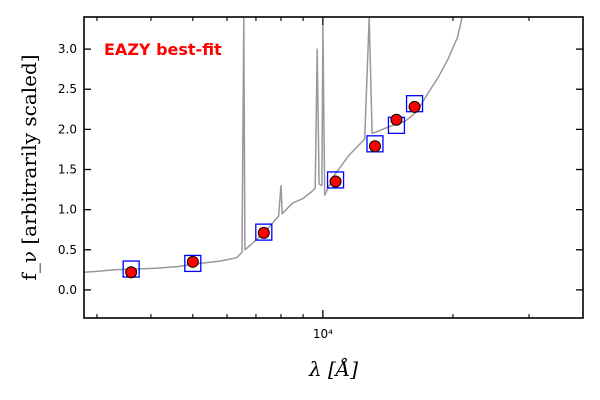 Image resolution: width=600 pixels, height=400 pixels. Describe the element at coordinates (67, 210) in the screenshot. I see `y-tick-label: 1.0` at that location.